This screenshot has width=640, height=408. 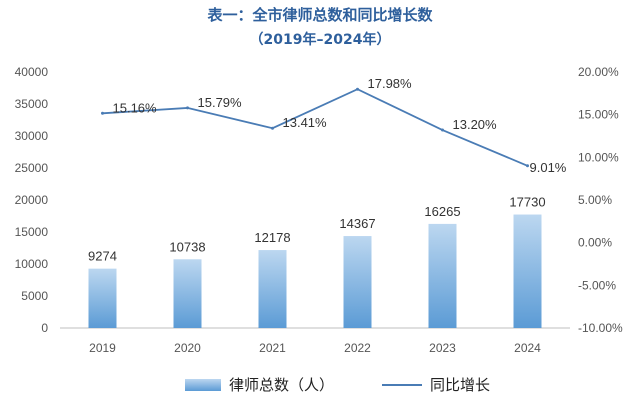 I want to click on y-right-tick-label: 5.00%, so click(x=595, y=200).